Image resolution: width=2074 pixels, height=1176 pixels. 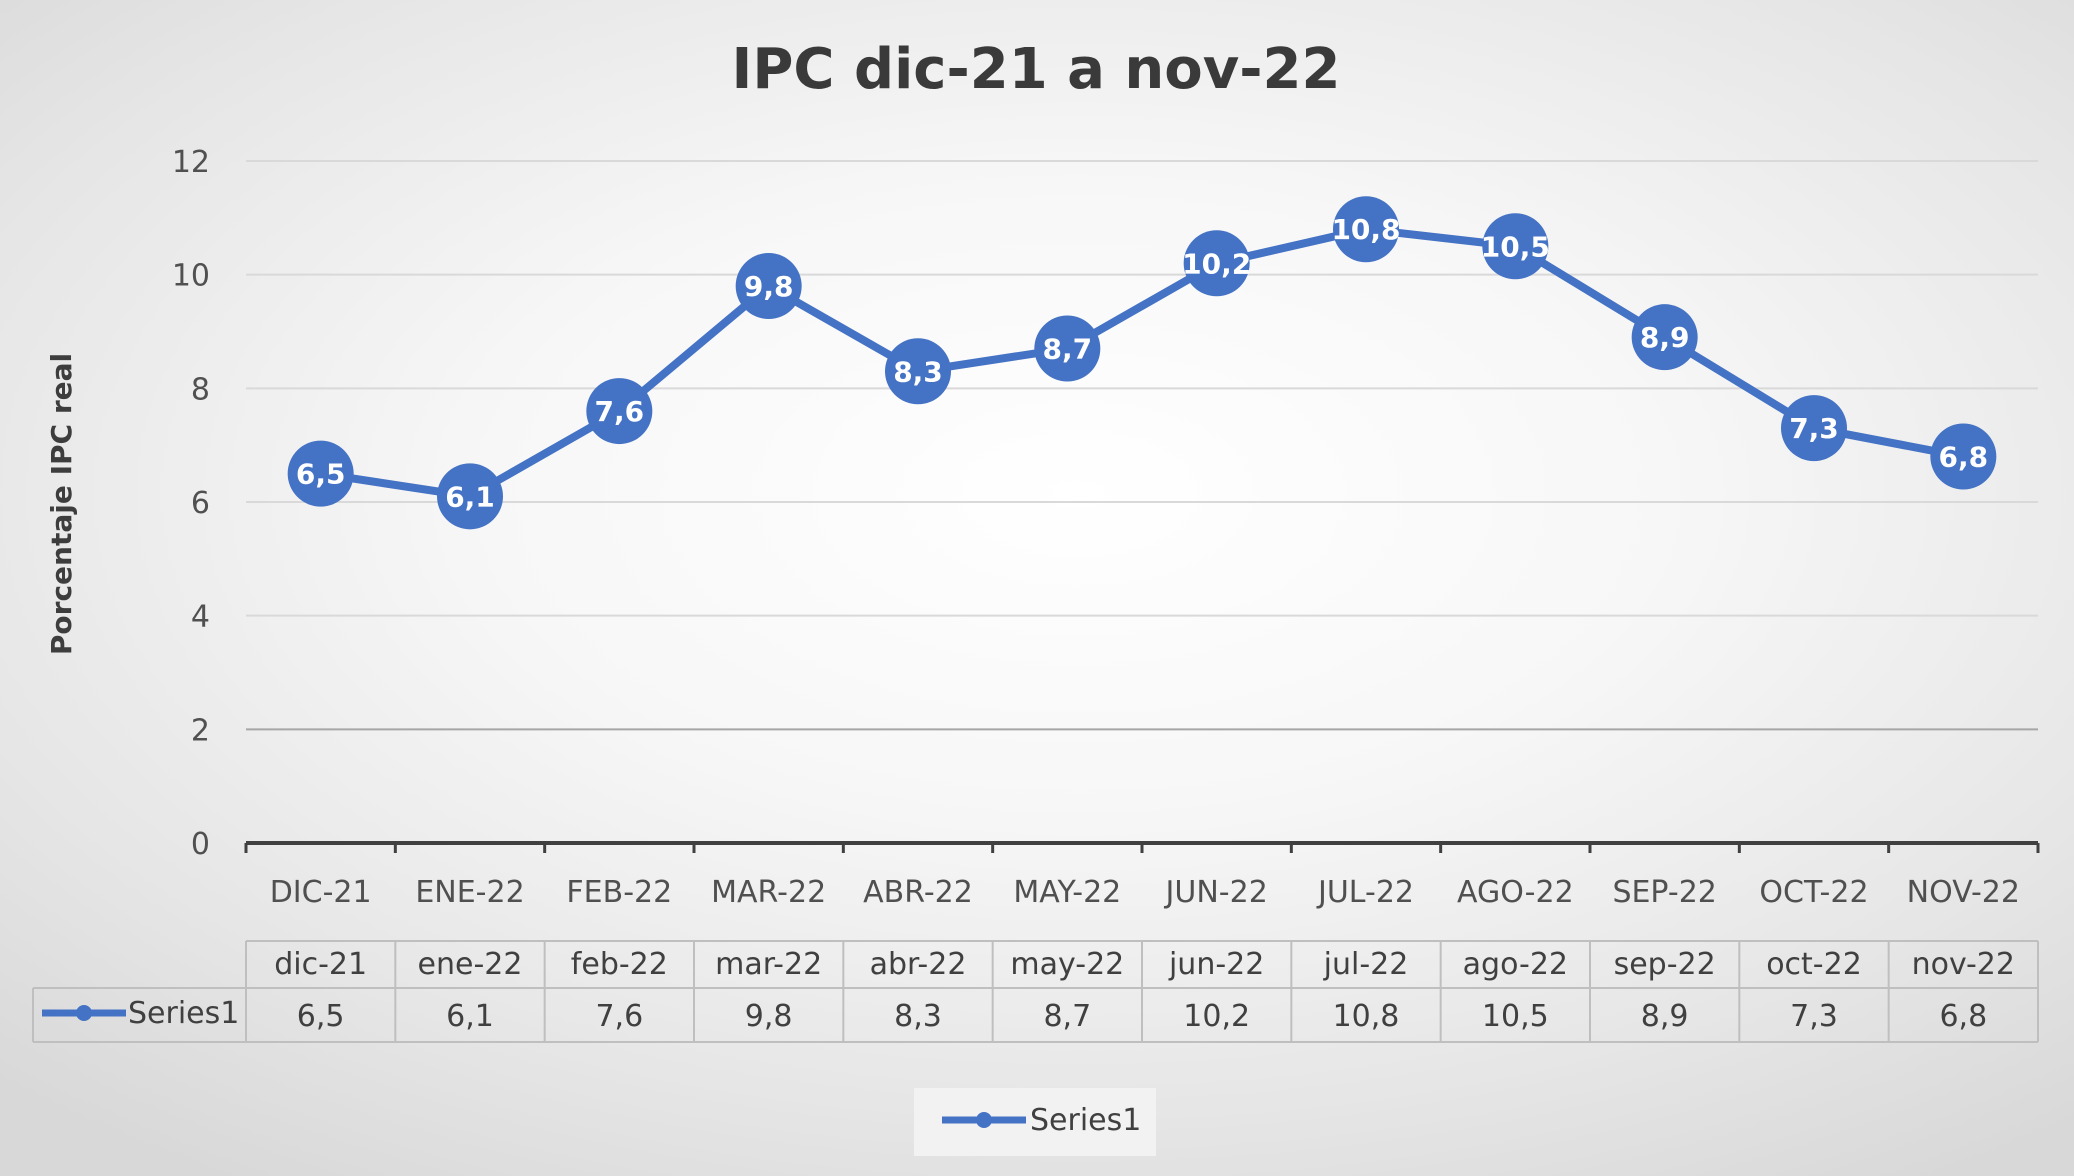 What do you see at coordinates (1067, 964) in the screenshot?
I see `table-header-cell: may-22` at bounding box center [1067, 964].